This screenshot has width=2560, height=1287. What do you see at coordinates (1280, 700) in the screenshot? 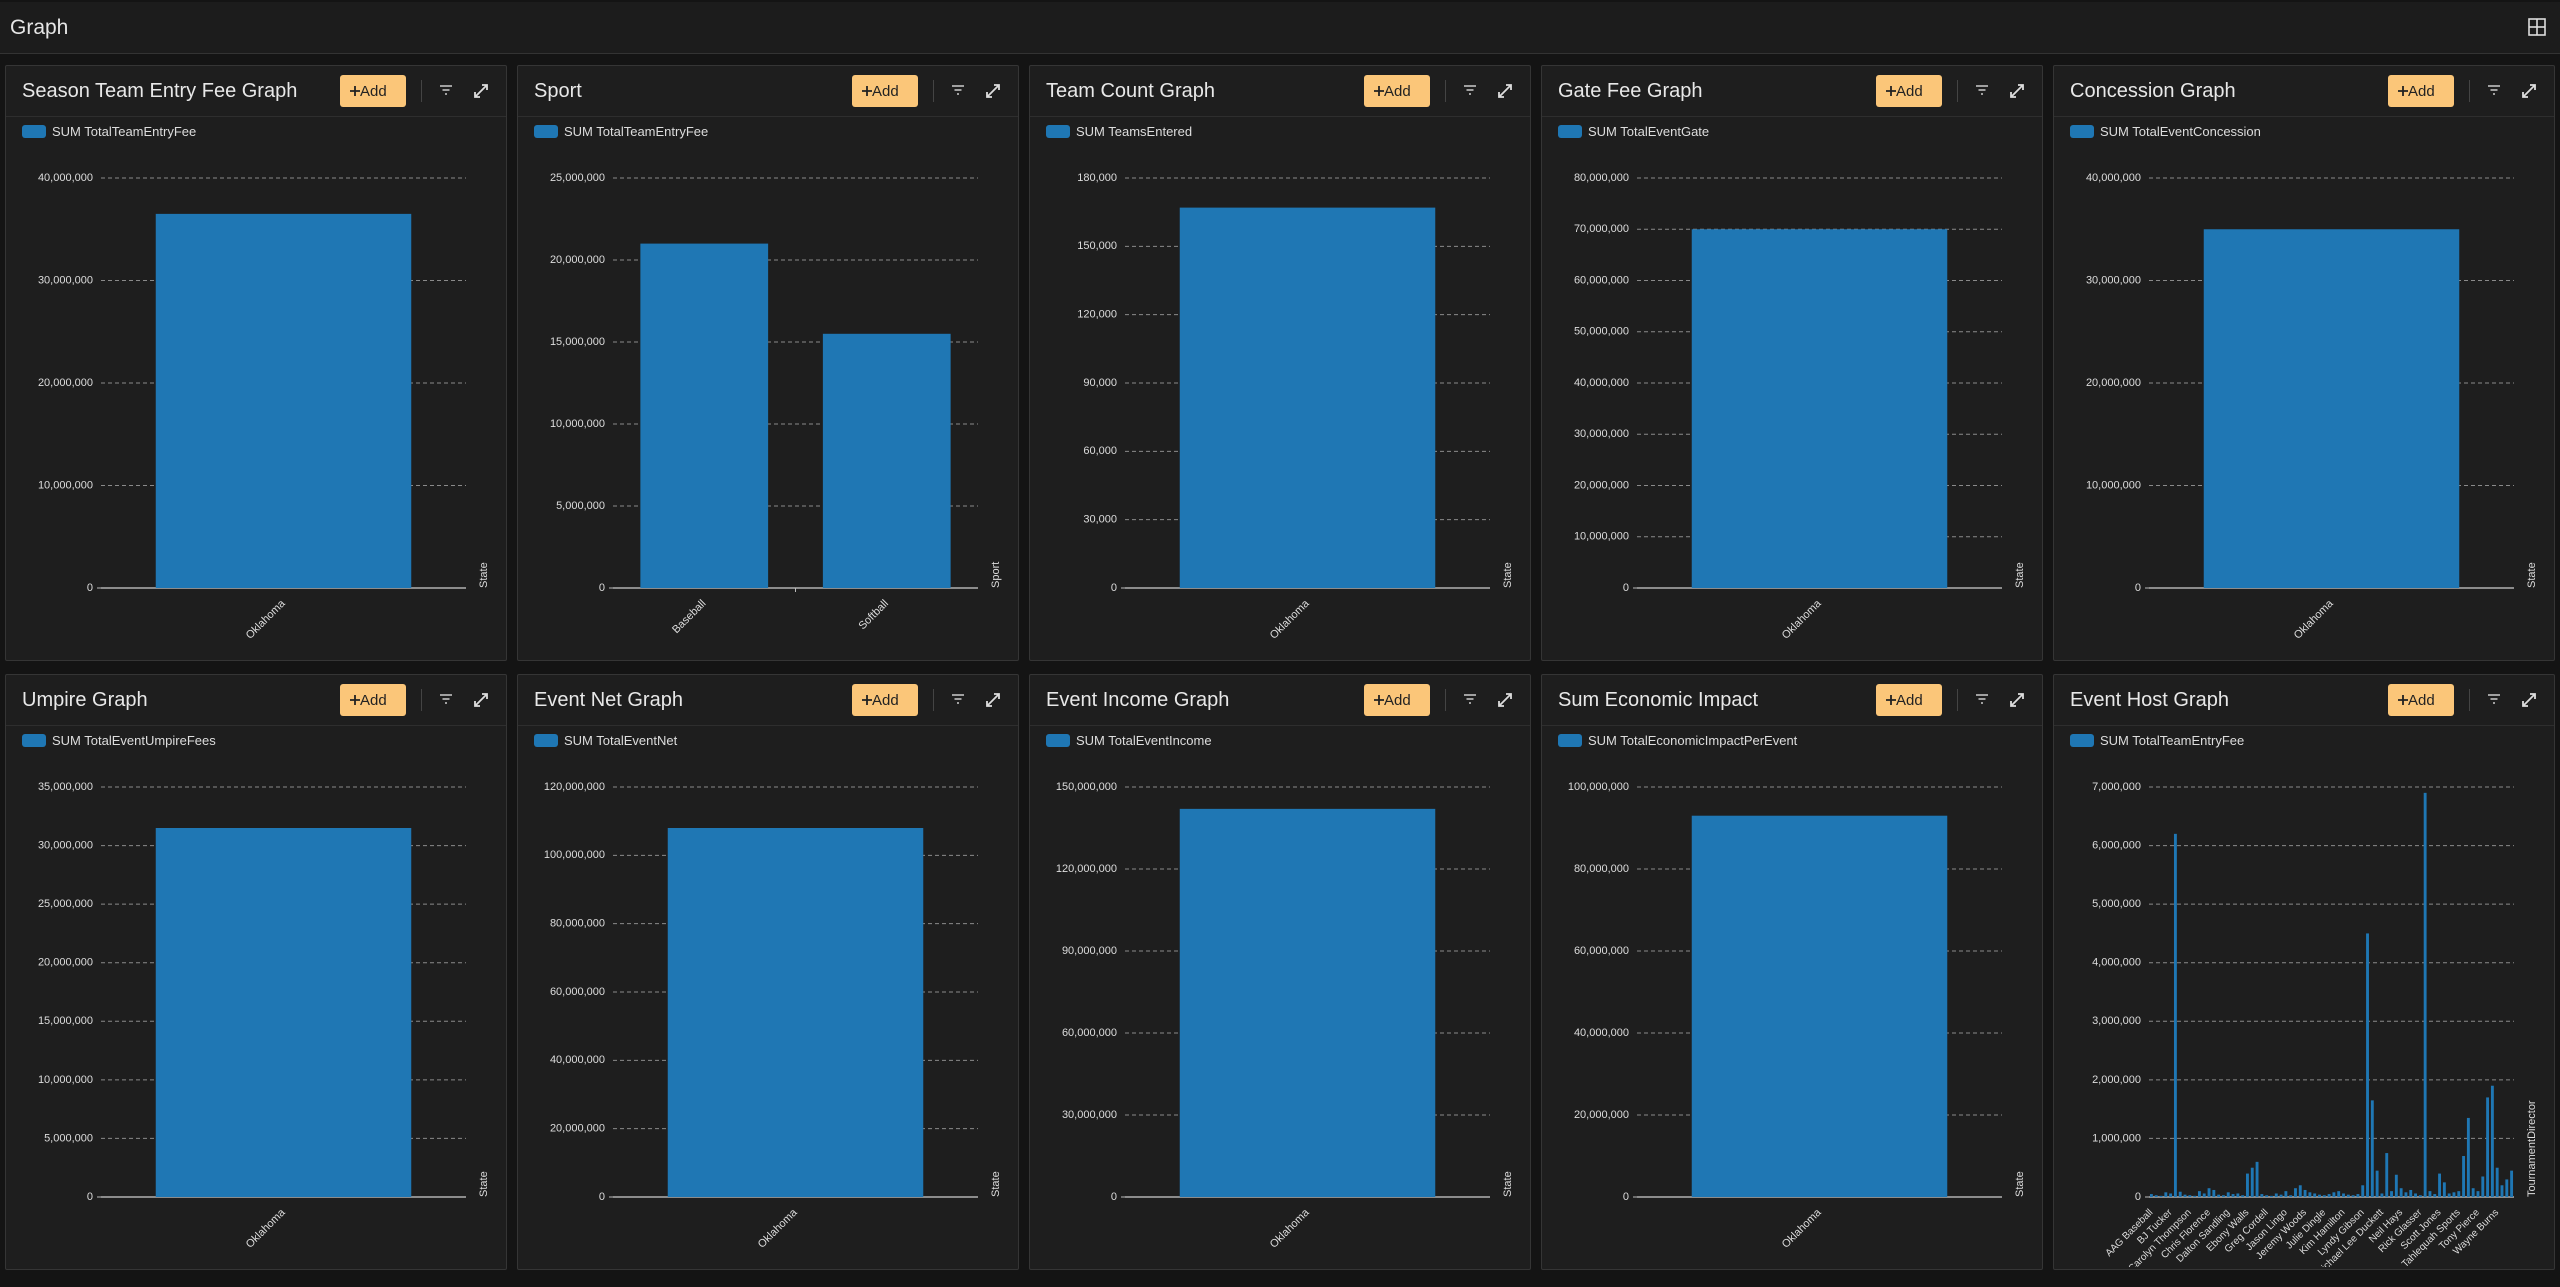
I see `panel-header: Event Income Graph Add` at bounding box center [1280, 700].